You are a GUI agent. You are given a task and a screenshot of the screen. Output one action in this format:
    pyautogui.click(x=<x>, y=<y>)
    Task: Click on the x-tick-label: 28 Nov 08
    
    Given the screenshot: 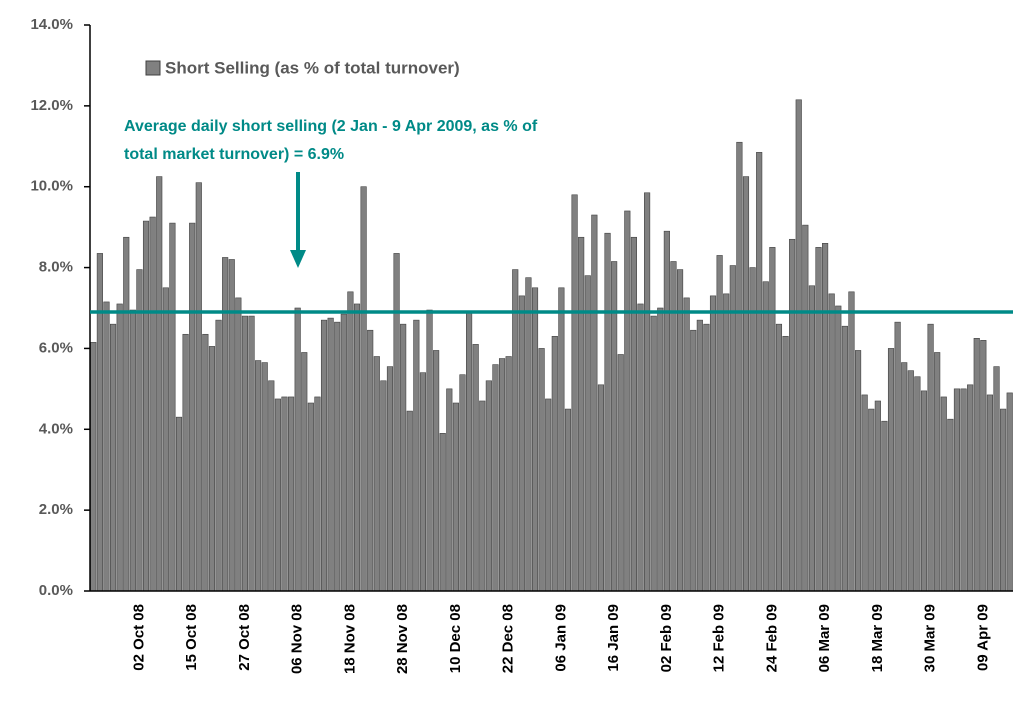 What is the action you would take?
    pyautogui.click(x=402, y=639)
    